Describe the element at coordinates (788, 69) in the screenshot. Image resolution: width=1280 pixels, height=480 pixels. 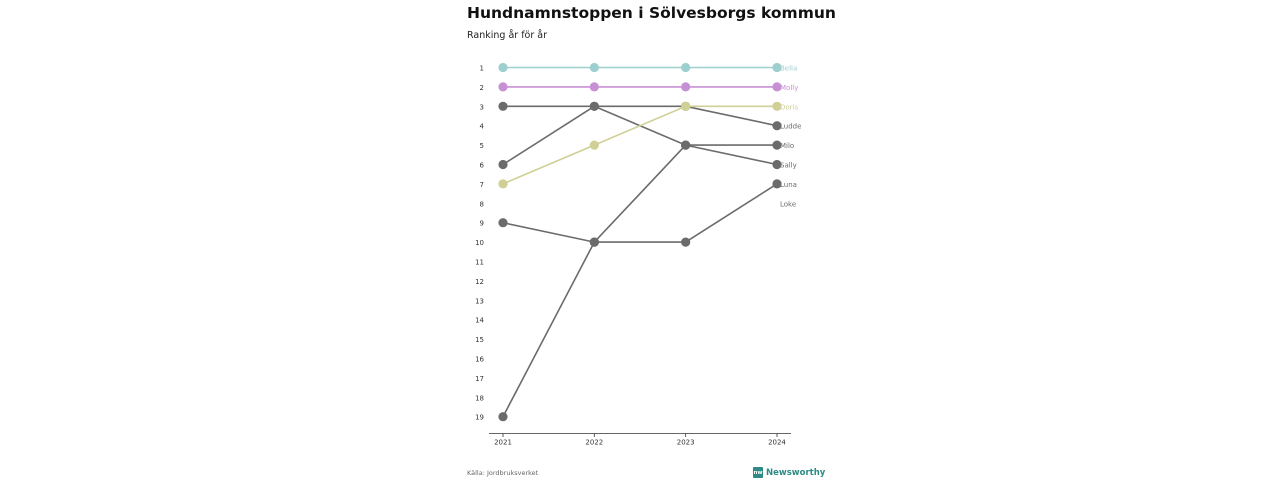
I see `series-label-bella: Bella` at that location.